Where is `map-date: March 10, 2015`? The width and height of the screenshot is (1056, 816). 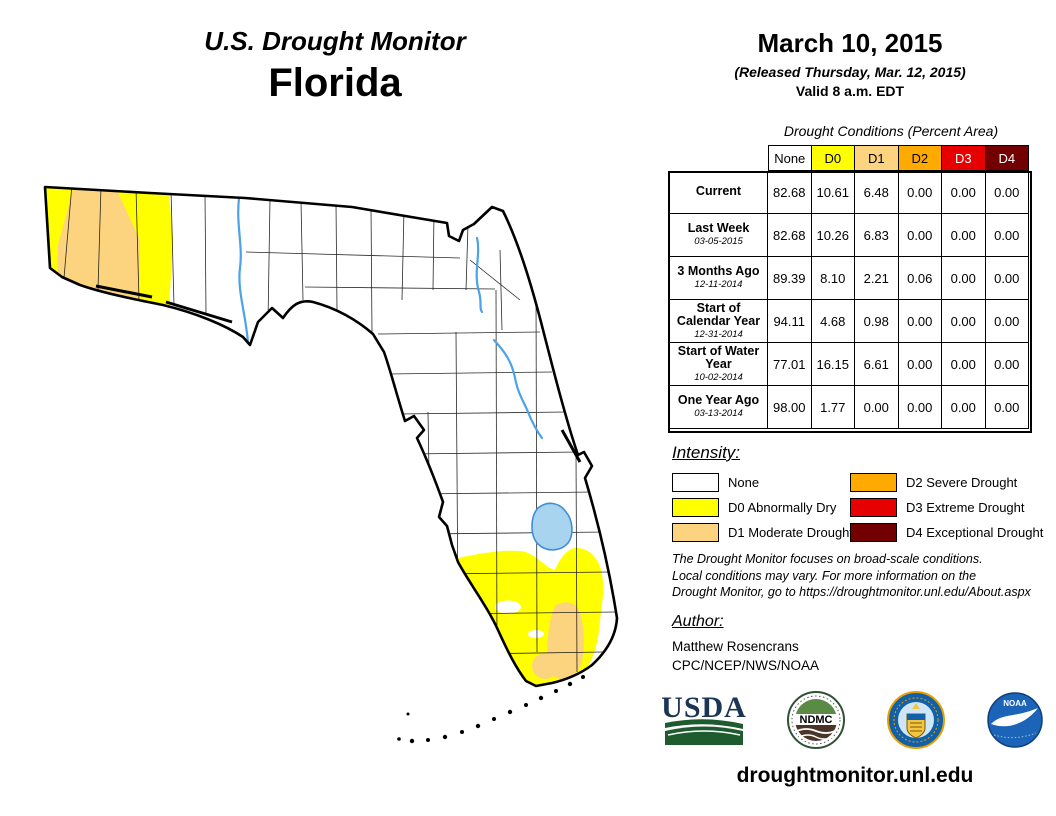
map-date: March 10, 2015 is located at coordinates (850, 43).